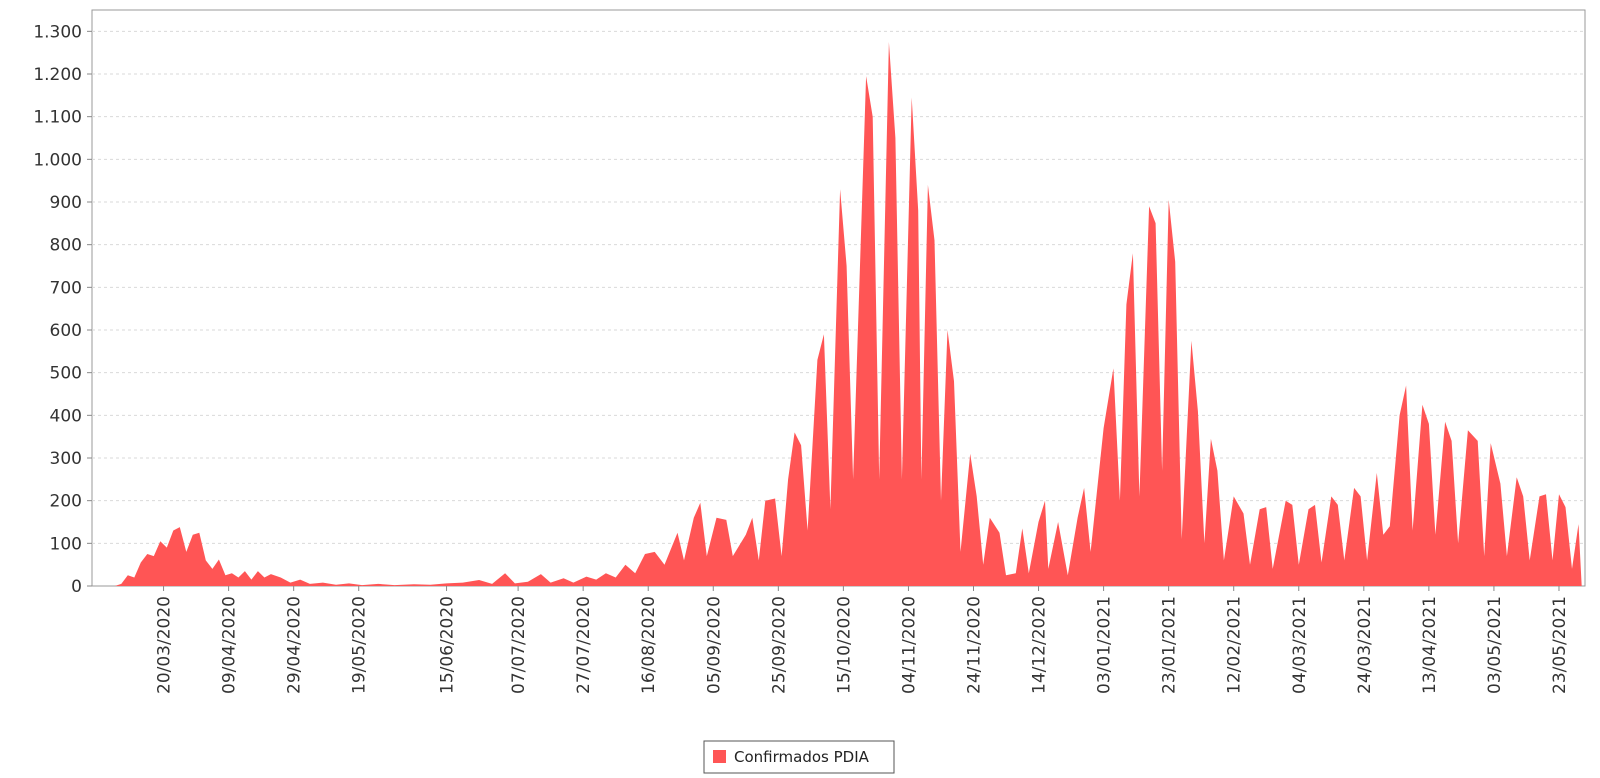  What do you see at coordinates (584, 645) in the screenshot?
I see `x-tick-label: 27/07/2020` at bounding box center [584, 645].